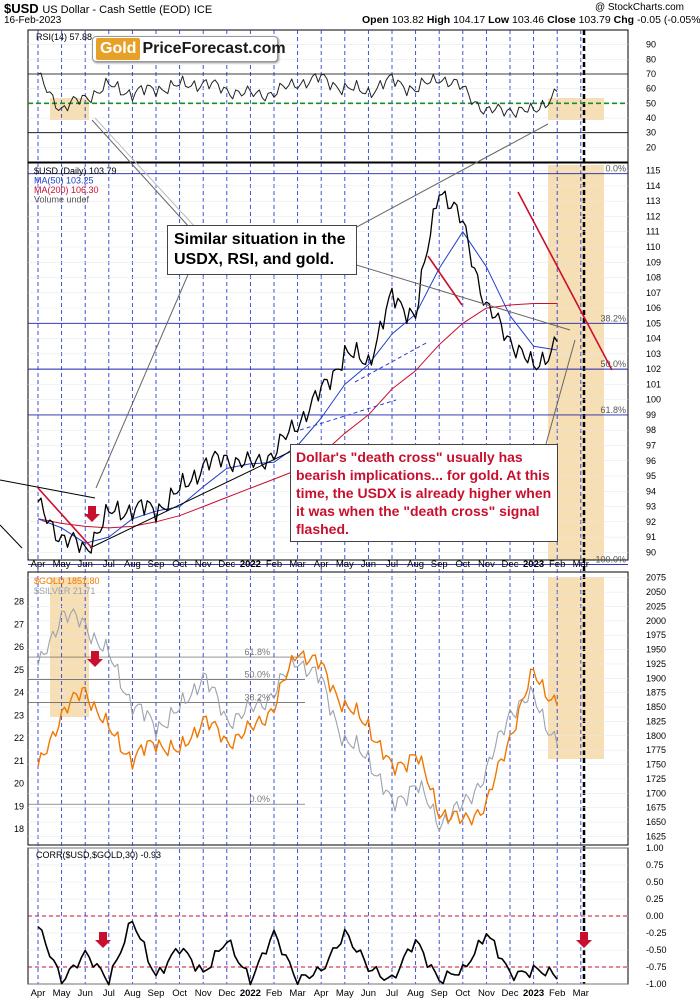 The height and width of the screenshot is (1000, 700). Describe the element at coordinates (407, 20) in the screenshot. I see `open-value: 103.82` at that location.